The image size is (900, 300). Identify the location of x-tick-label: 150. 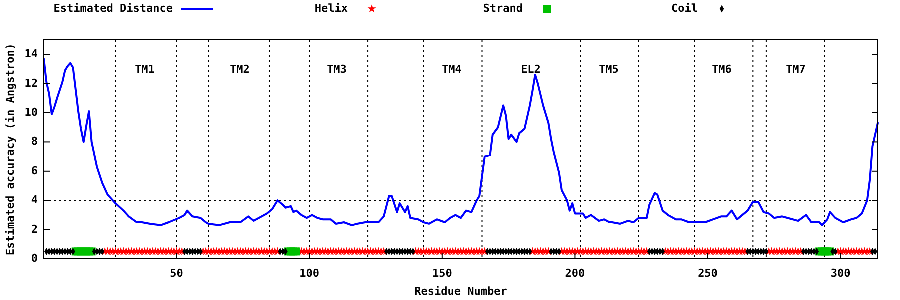
(442, 273).